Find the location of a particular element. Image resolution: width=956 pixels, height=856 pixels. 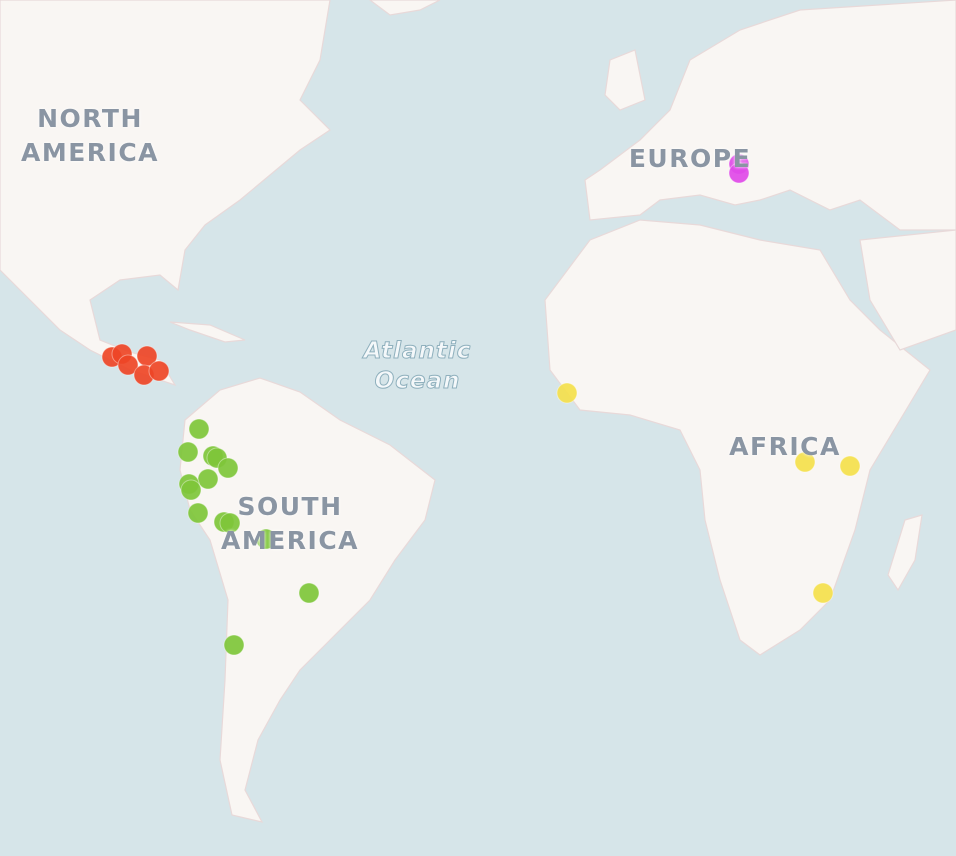

label-north-america: NORTH AMERICA is located at coordinates (90, 135).